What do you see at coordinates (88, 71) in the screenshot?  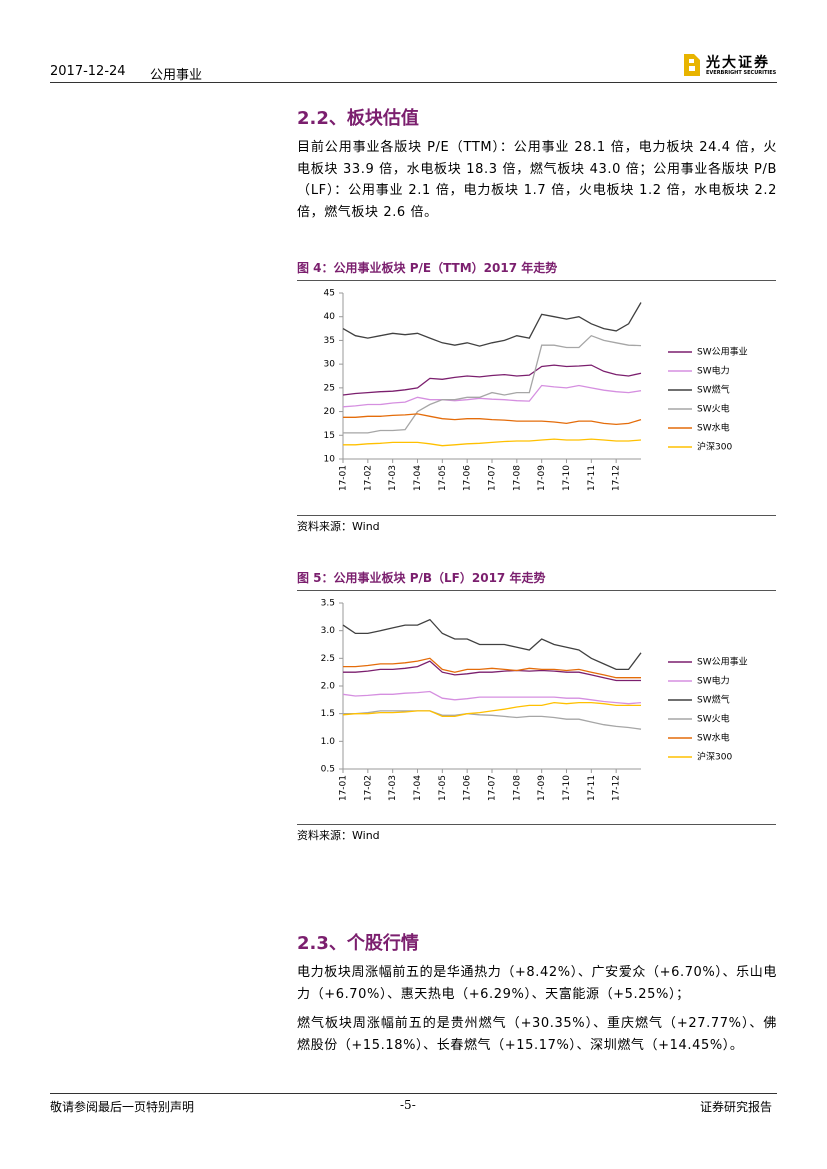 I see `header-date: 2017-12-24` at bounding box center [88, 71].